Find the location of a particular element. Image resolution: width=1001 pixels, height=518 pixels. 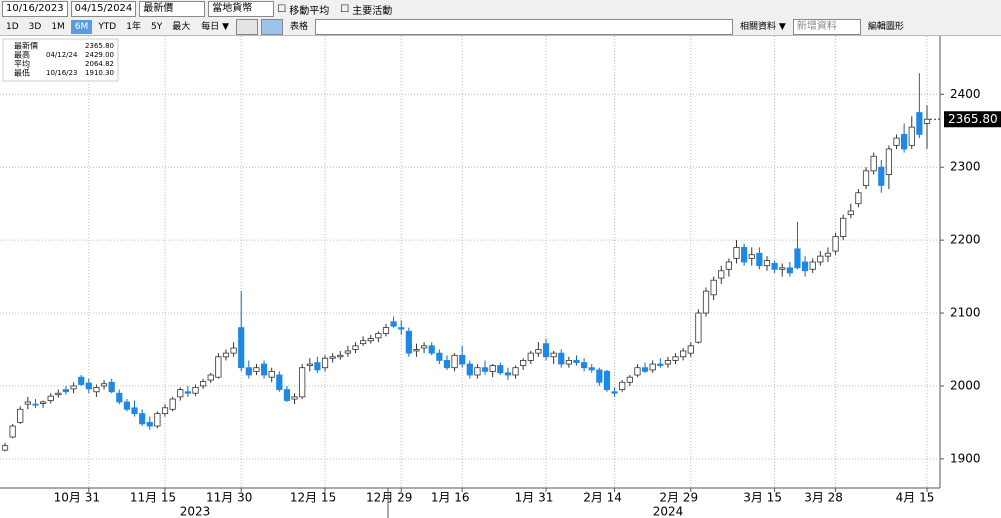

y-tick-label: 2000 is located at coordinates (965, 385).